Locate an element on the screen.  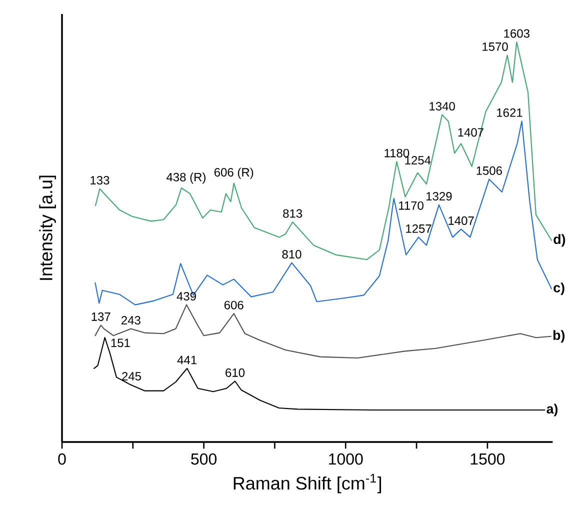
series-label: d) is located at coordinates (560, 240).